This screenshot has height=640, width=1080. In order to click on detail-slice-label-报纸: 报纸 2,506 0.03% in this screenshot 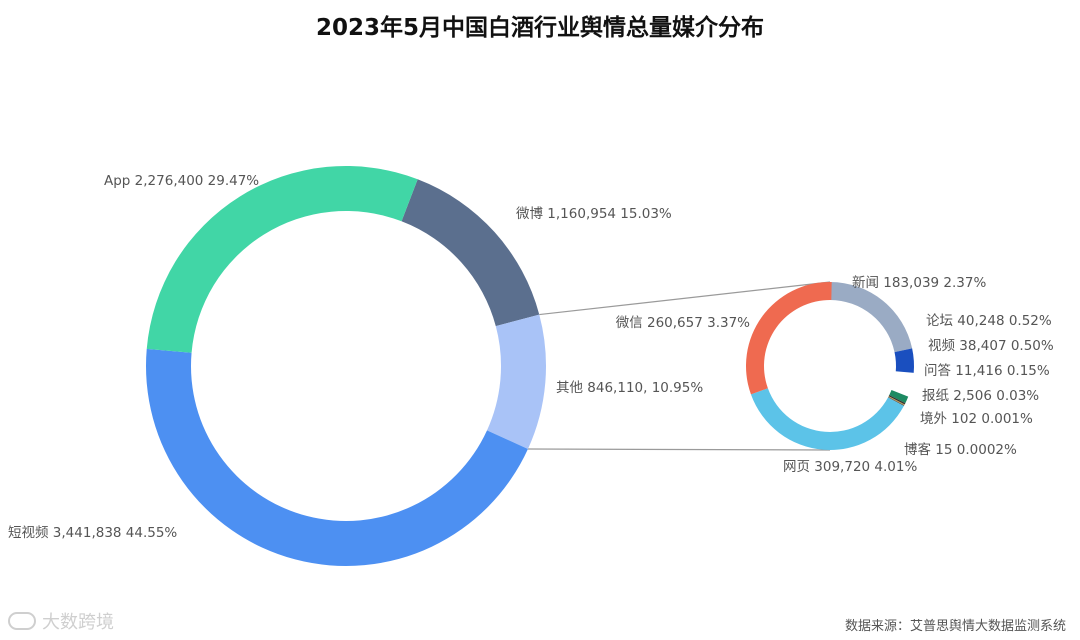, I will do `click(980, 396)`.